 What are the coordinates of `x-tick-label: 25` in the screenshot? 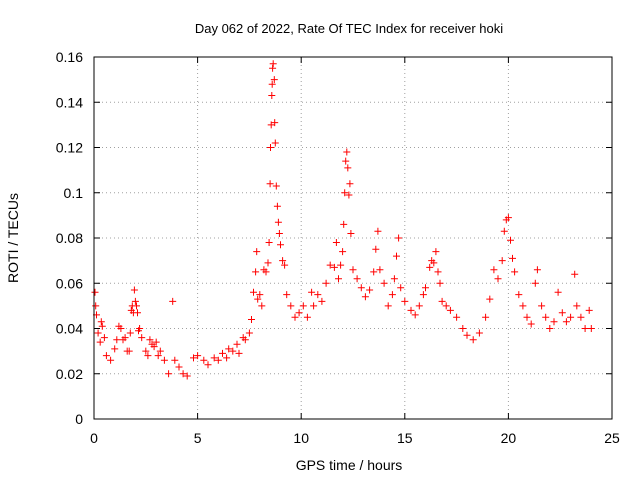 It's located at (612, 438).